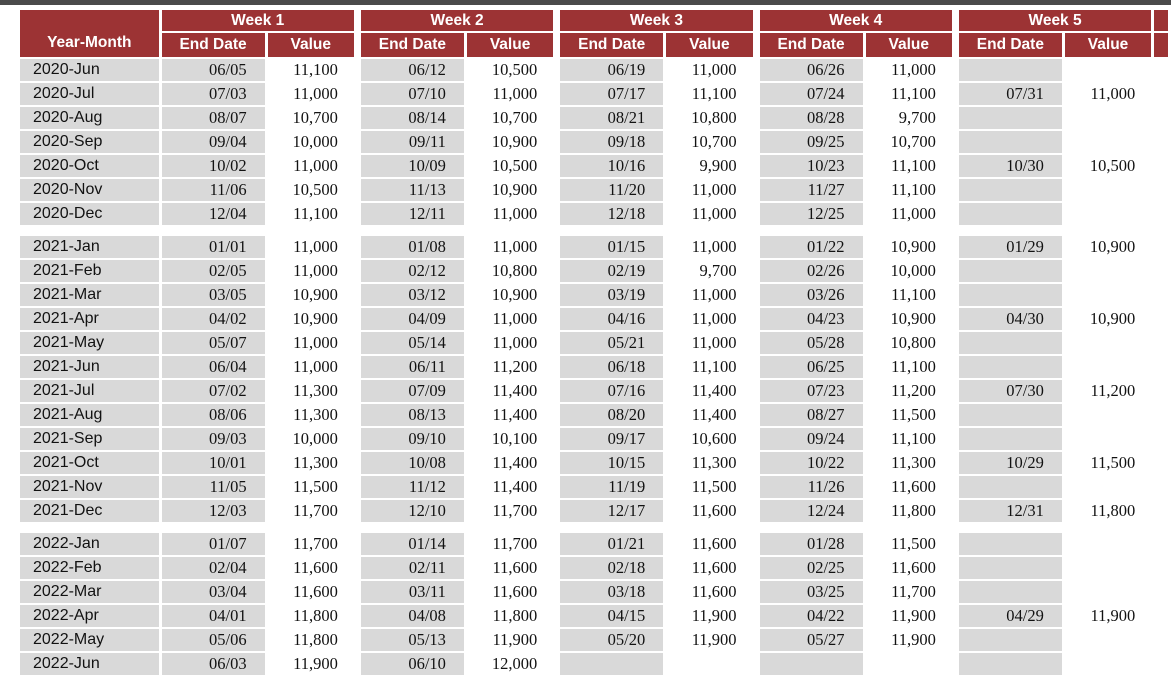  Describe the element at coordinates (612, 487) in the screenshot. I see `end-date-cell: 11/19` at that location.